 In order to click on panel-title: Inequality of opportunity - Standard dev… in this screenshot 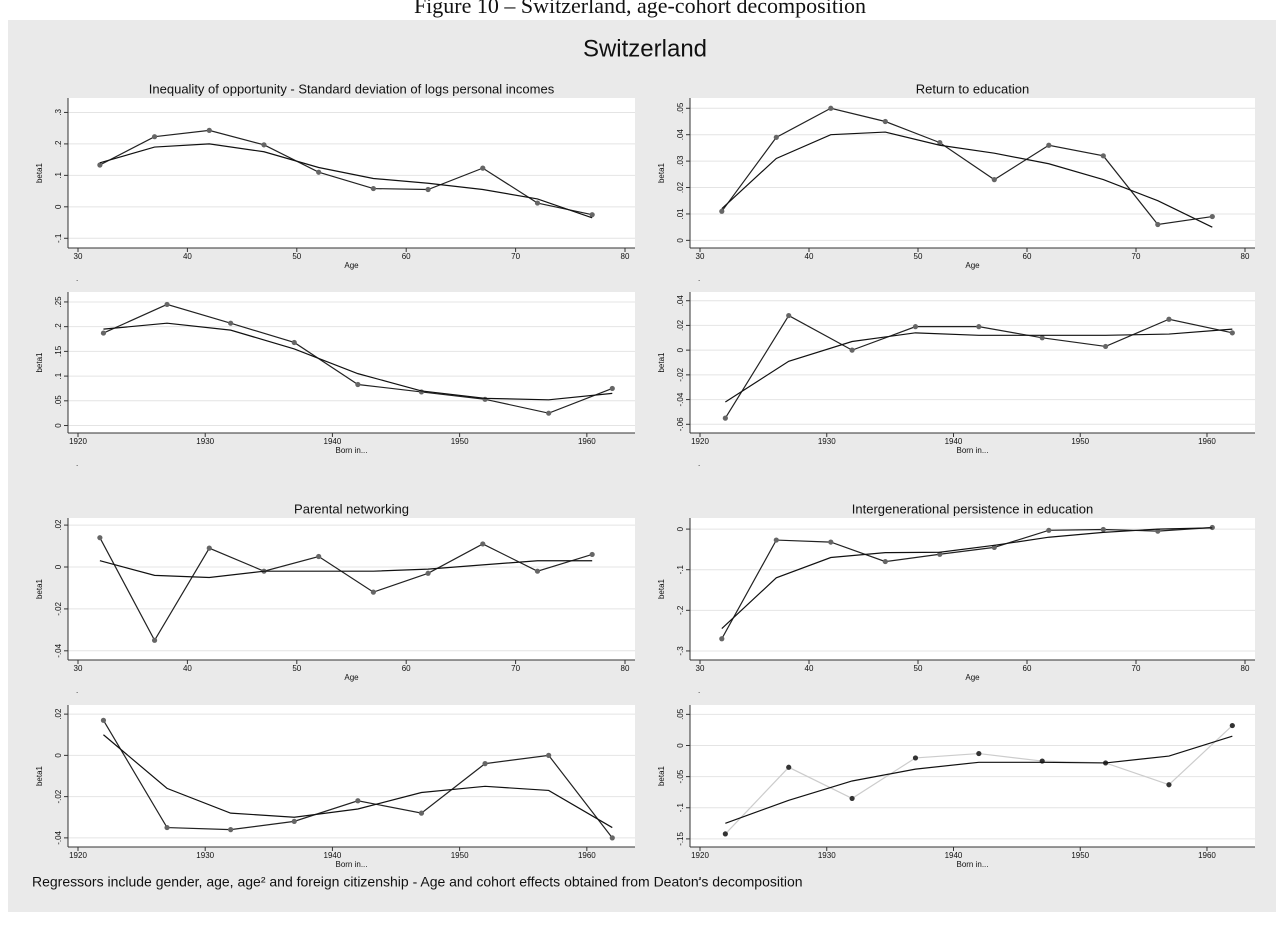, I will do `click(352, 88)`.